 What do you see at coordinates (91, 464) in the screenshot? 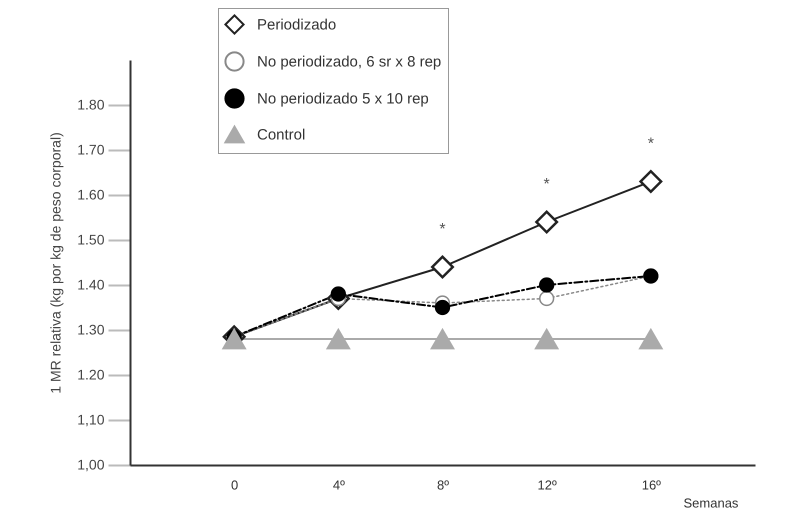
I see `y-tick-label: 1,00` at bounding box center [91, 464].